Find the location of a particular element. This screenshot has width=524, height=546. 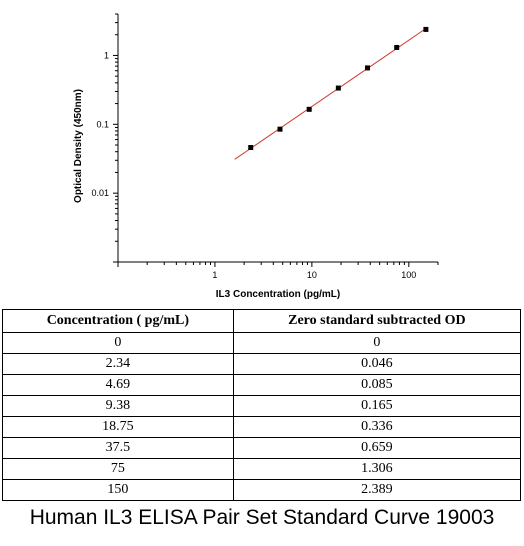

od-cell: 0.336 is located at coordinates (377, 427).